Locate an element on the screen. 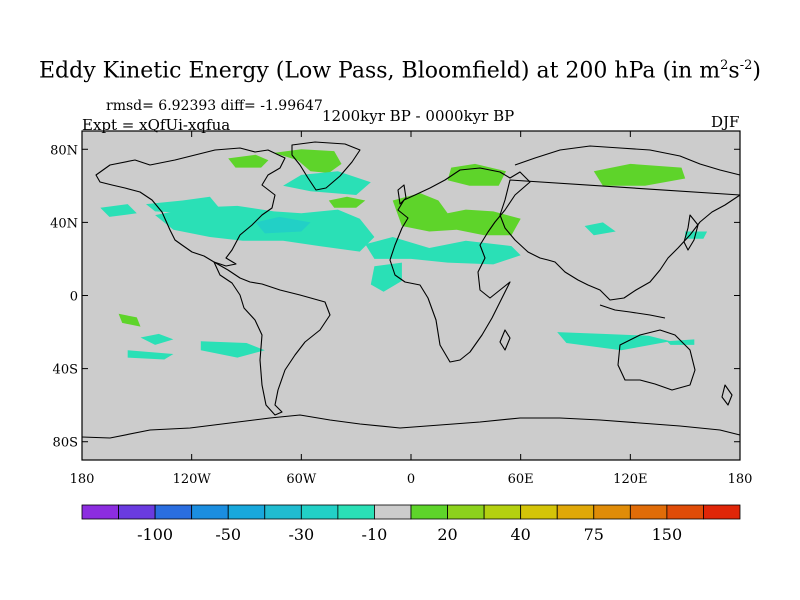 The height and width of the screenshot is (600, 800). lon-tick-label: 60E is located at coordinates (521, 479).